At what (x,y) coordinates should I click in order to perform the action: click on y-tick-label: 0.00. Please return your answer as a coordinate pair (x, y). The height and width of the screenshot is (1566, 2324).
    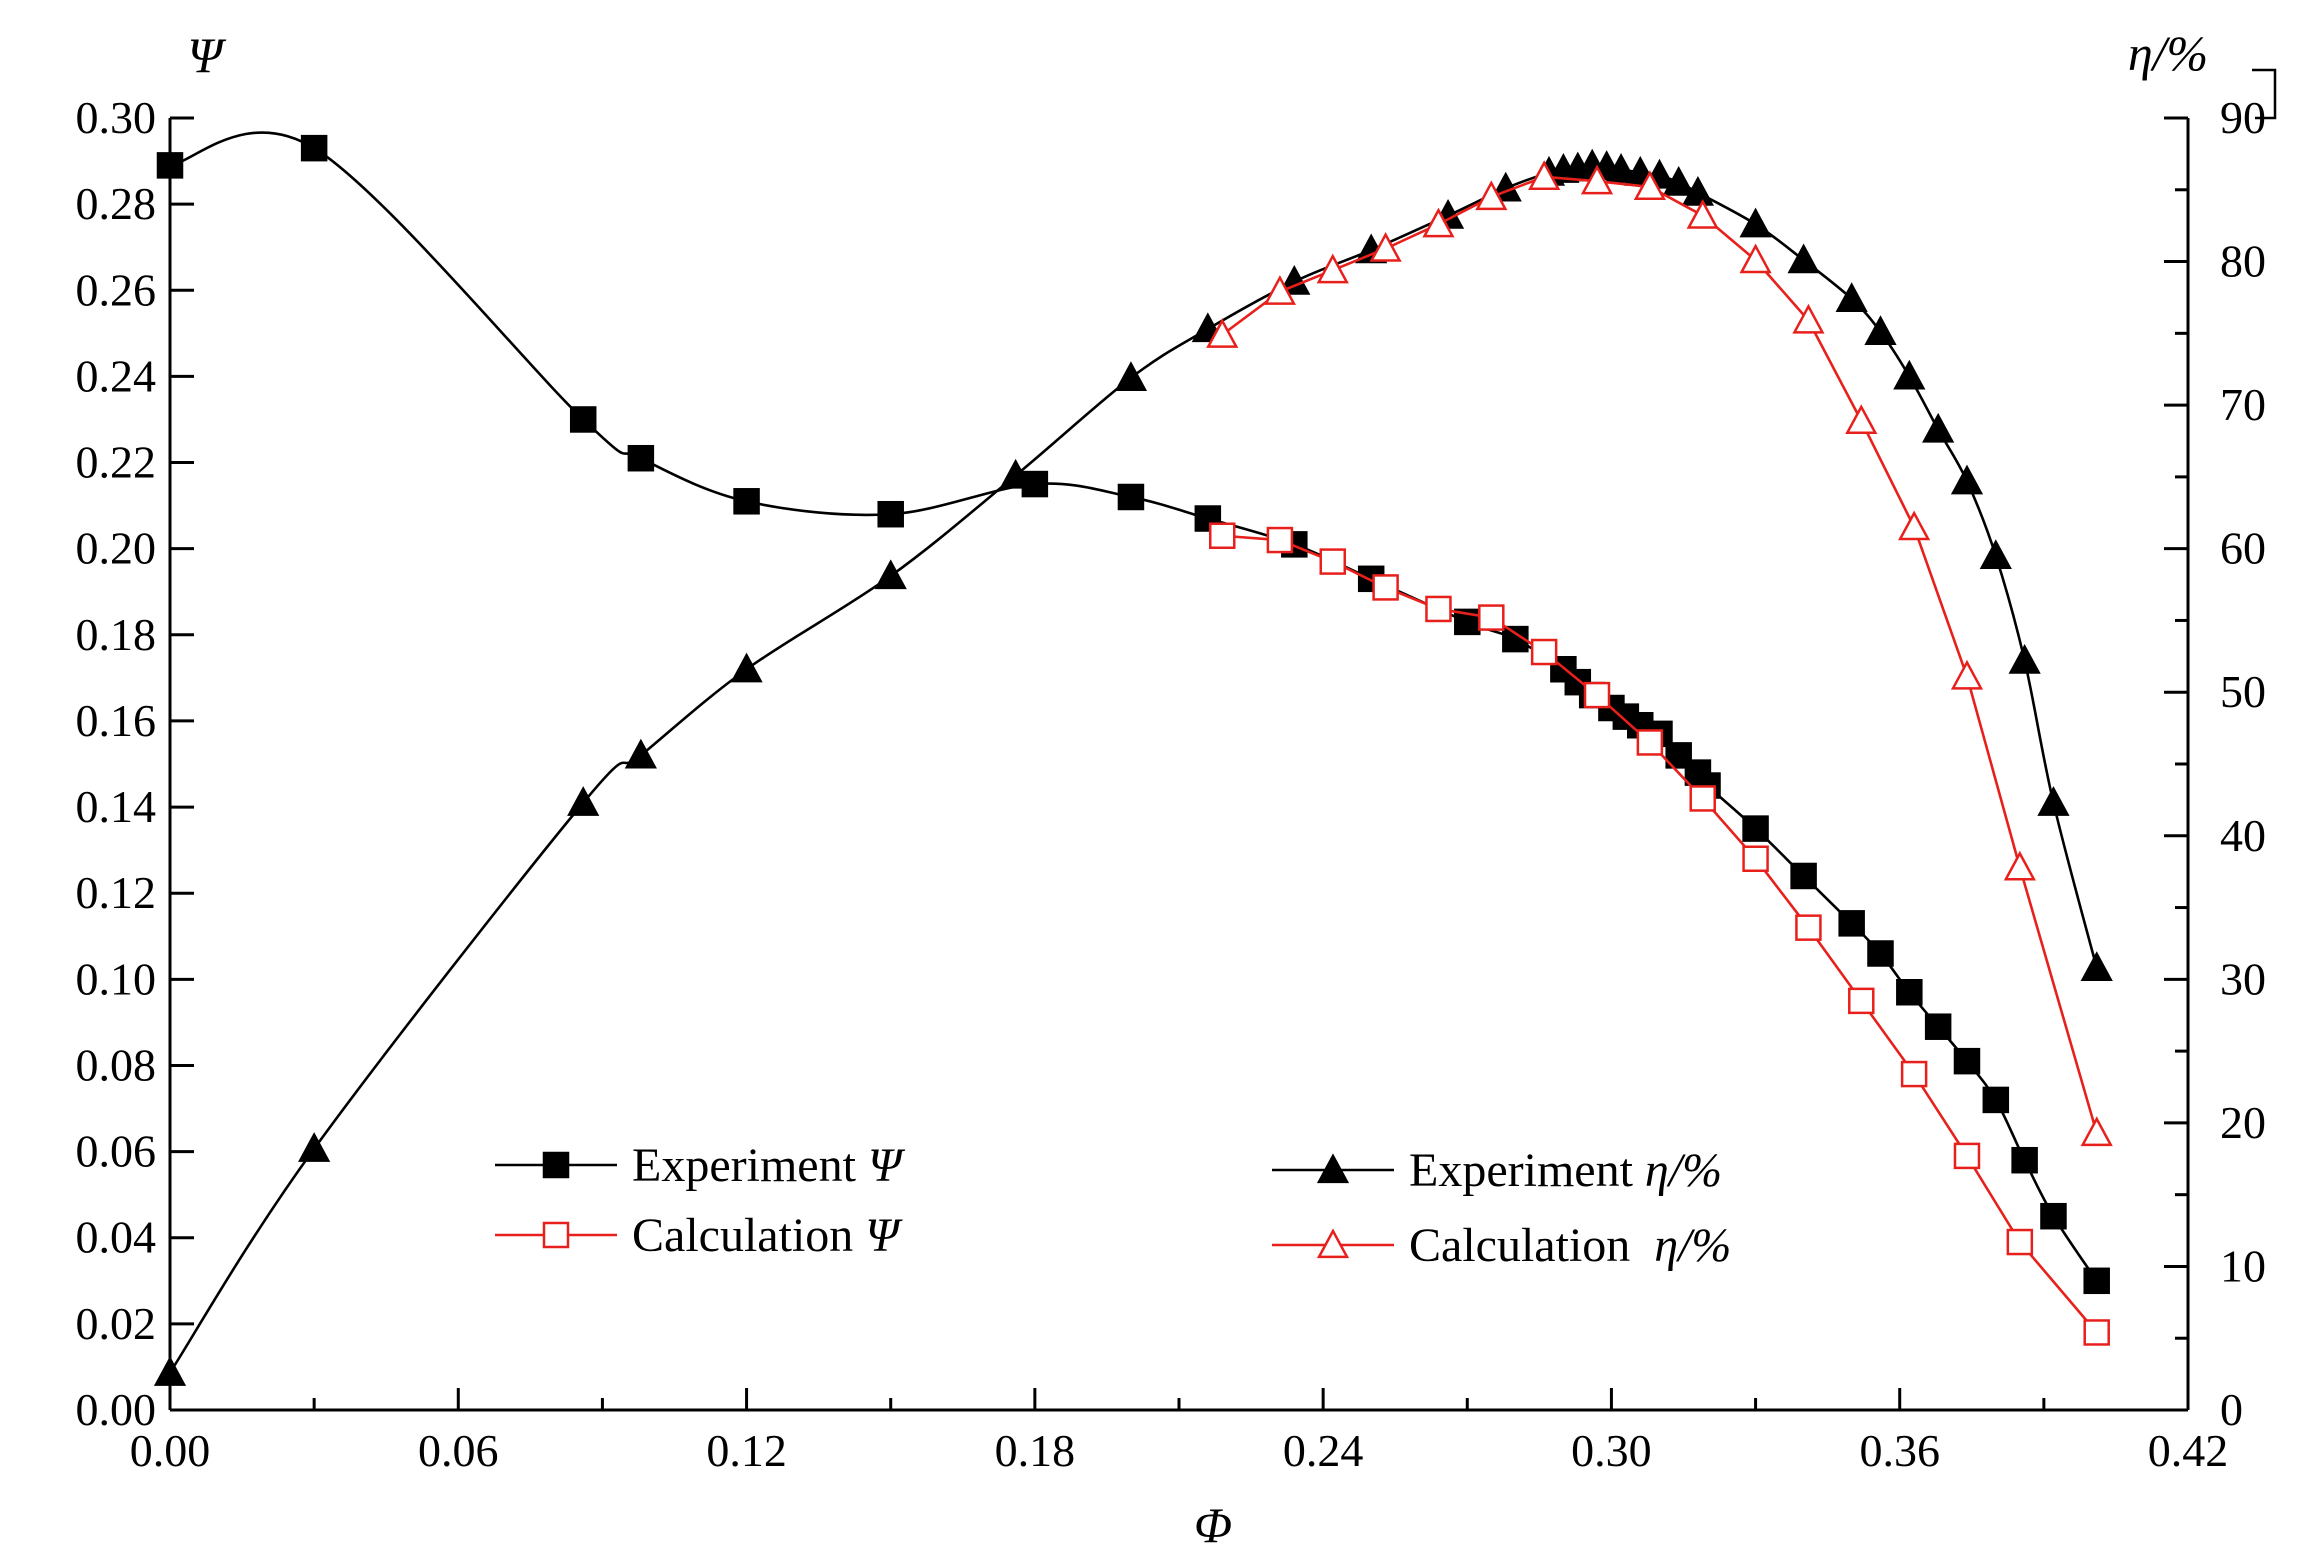
    Looking at the image, I should click on (116, 1409).